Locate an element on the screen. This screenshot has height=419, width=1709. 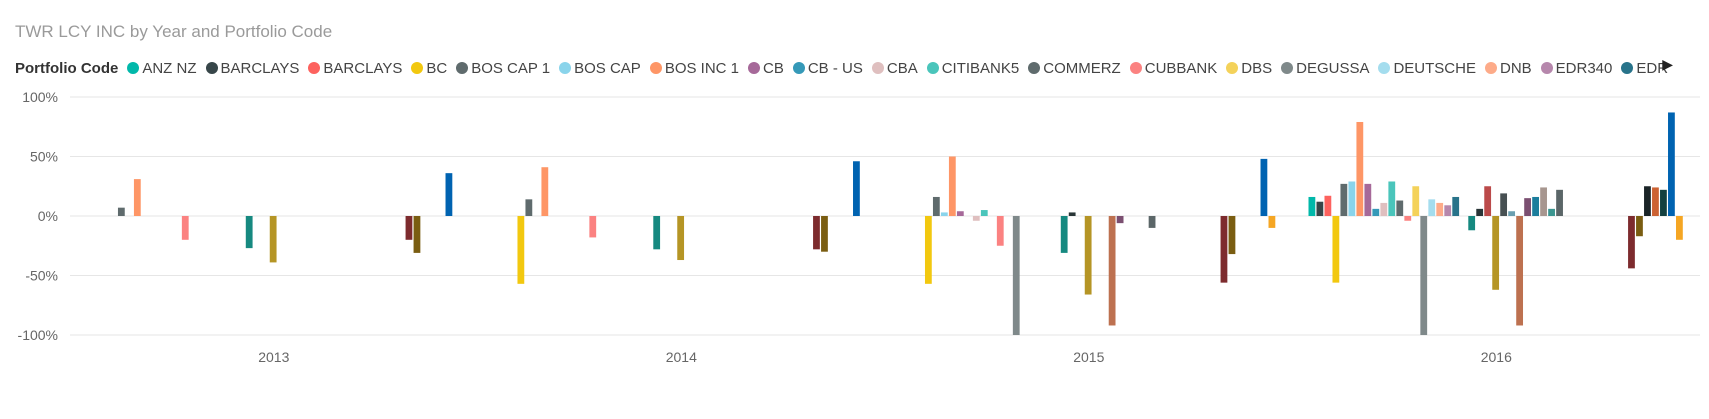
legend-next-arrow-icon: ▶ is located at coordinates (1667, 64).